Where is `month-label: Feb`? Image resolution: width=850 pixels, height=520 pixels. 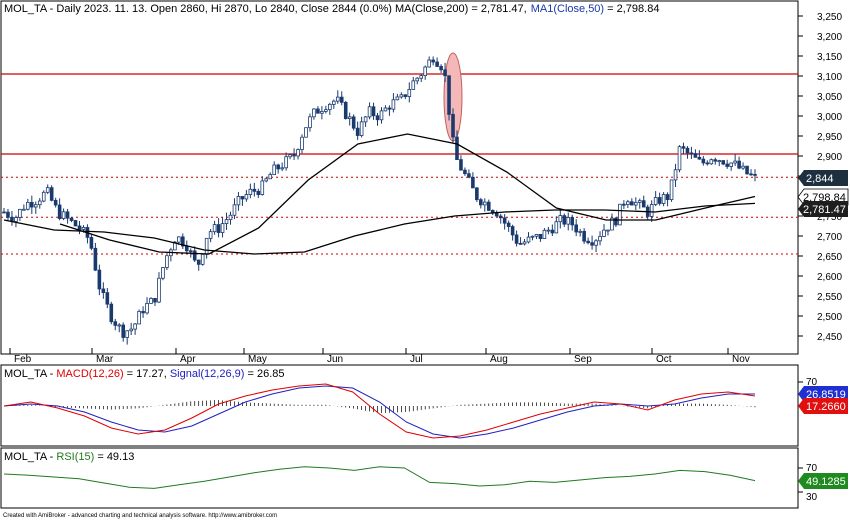 month-label: Feb is located at coordinates (23, 359).